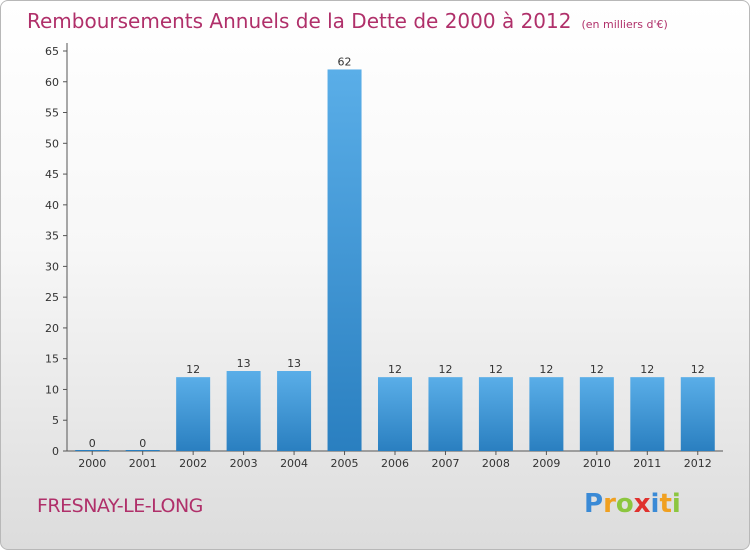 This screenshot has width=750, height=550. What do you see at coordinates (624, 504) in the screenshot?
I see `logo-letter: o` at bounding box center [624, 504].